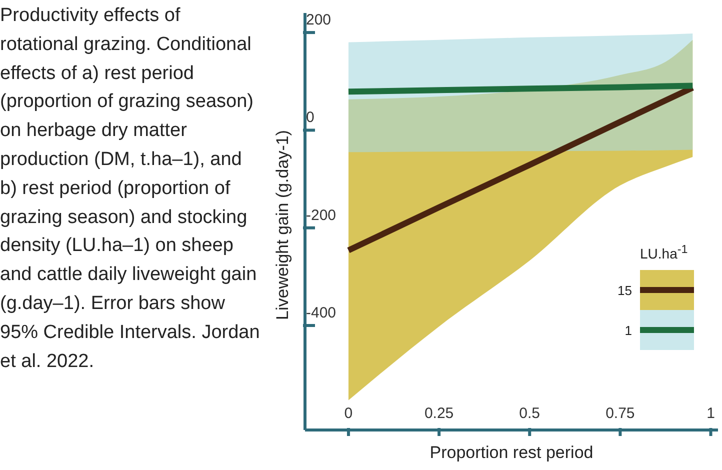 Image resolution: width=722 pixels, height=470 pixels. Describe the element at coordinates (512, 452) in the screenshot. I see `x-axis-title: Proportion rest period` at that location.